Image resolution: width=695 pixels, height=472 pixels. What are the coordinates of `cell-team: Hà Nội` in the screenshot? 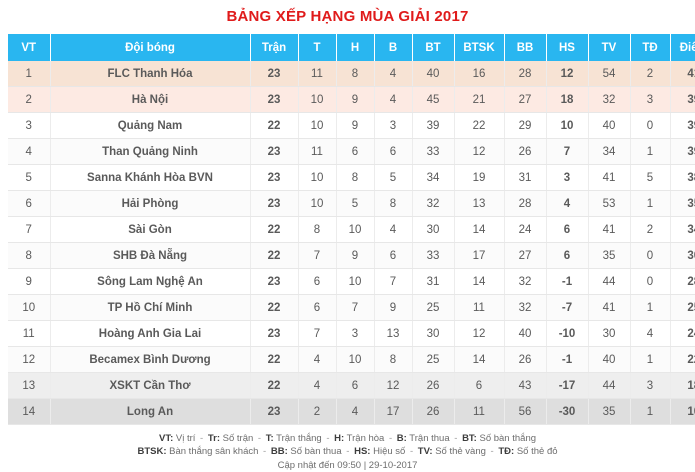 It's located at (150, 99).